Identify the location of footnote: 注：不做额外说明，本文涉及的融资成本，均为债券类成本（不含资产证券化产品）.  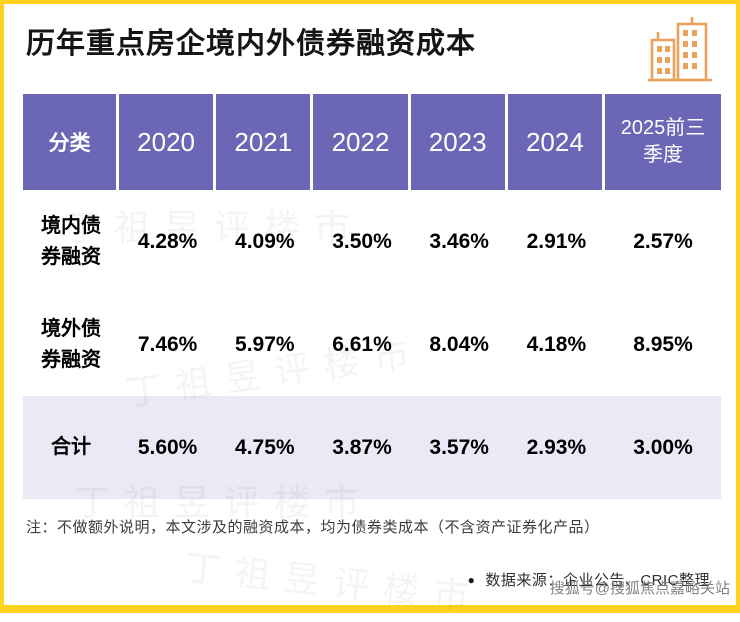
(313, 527).